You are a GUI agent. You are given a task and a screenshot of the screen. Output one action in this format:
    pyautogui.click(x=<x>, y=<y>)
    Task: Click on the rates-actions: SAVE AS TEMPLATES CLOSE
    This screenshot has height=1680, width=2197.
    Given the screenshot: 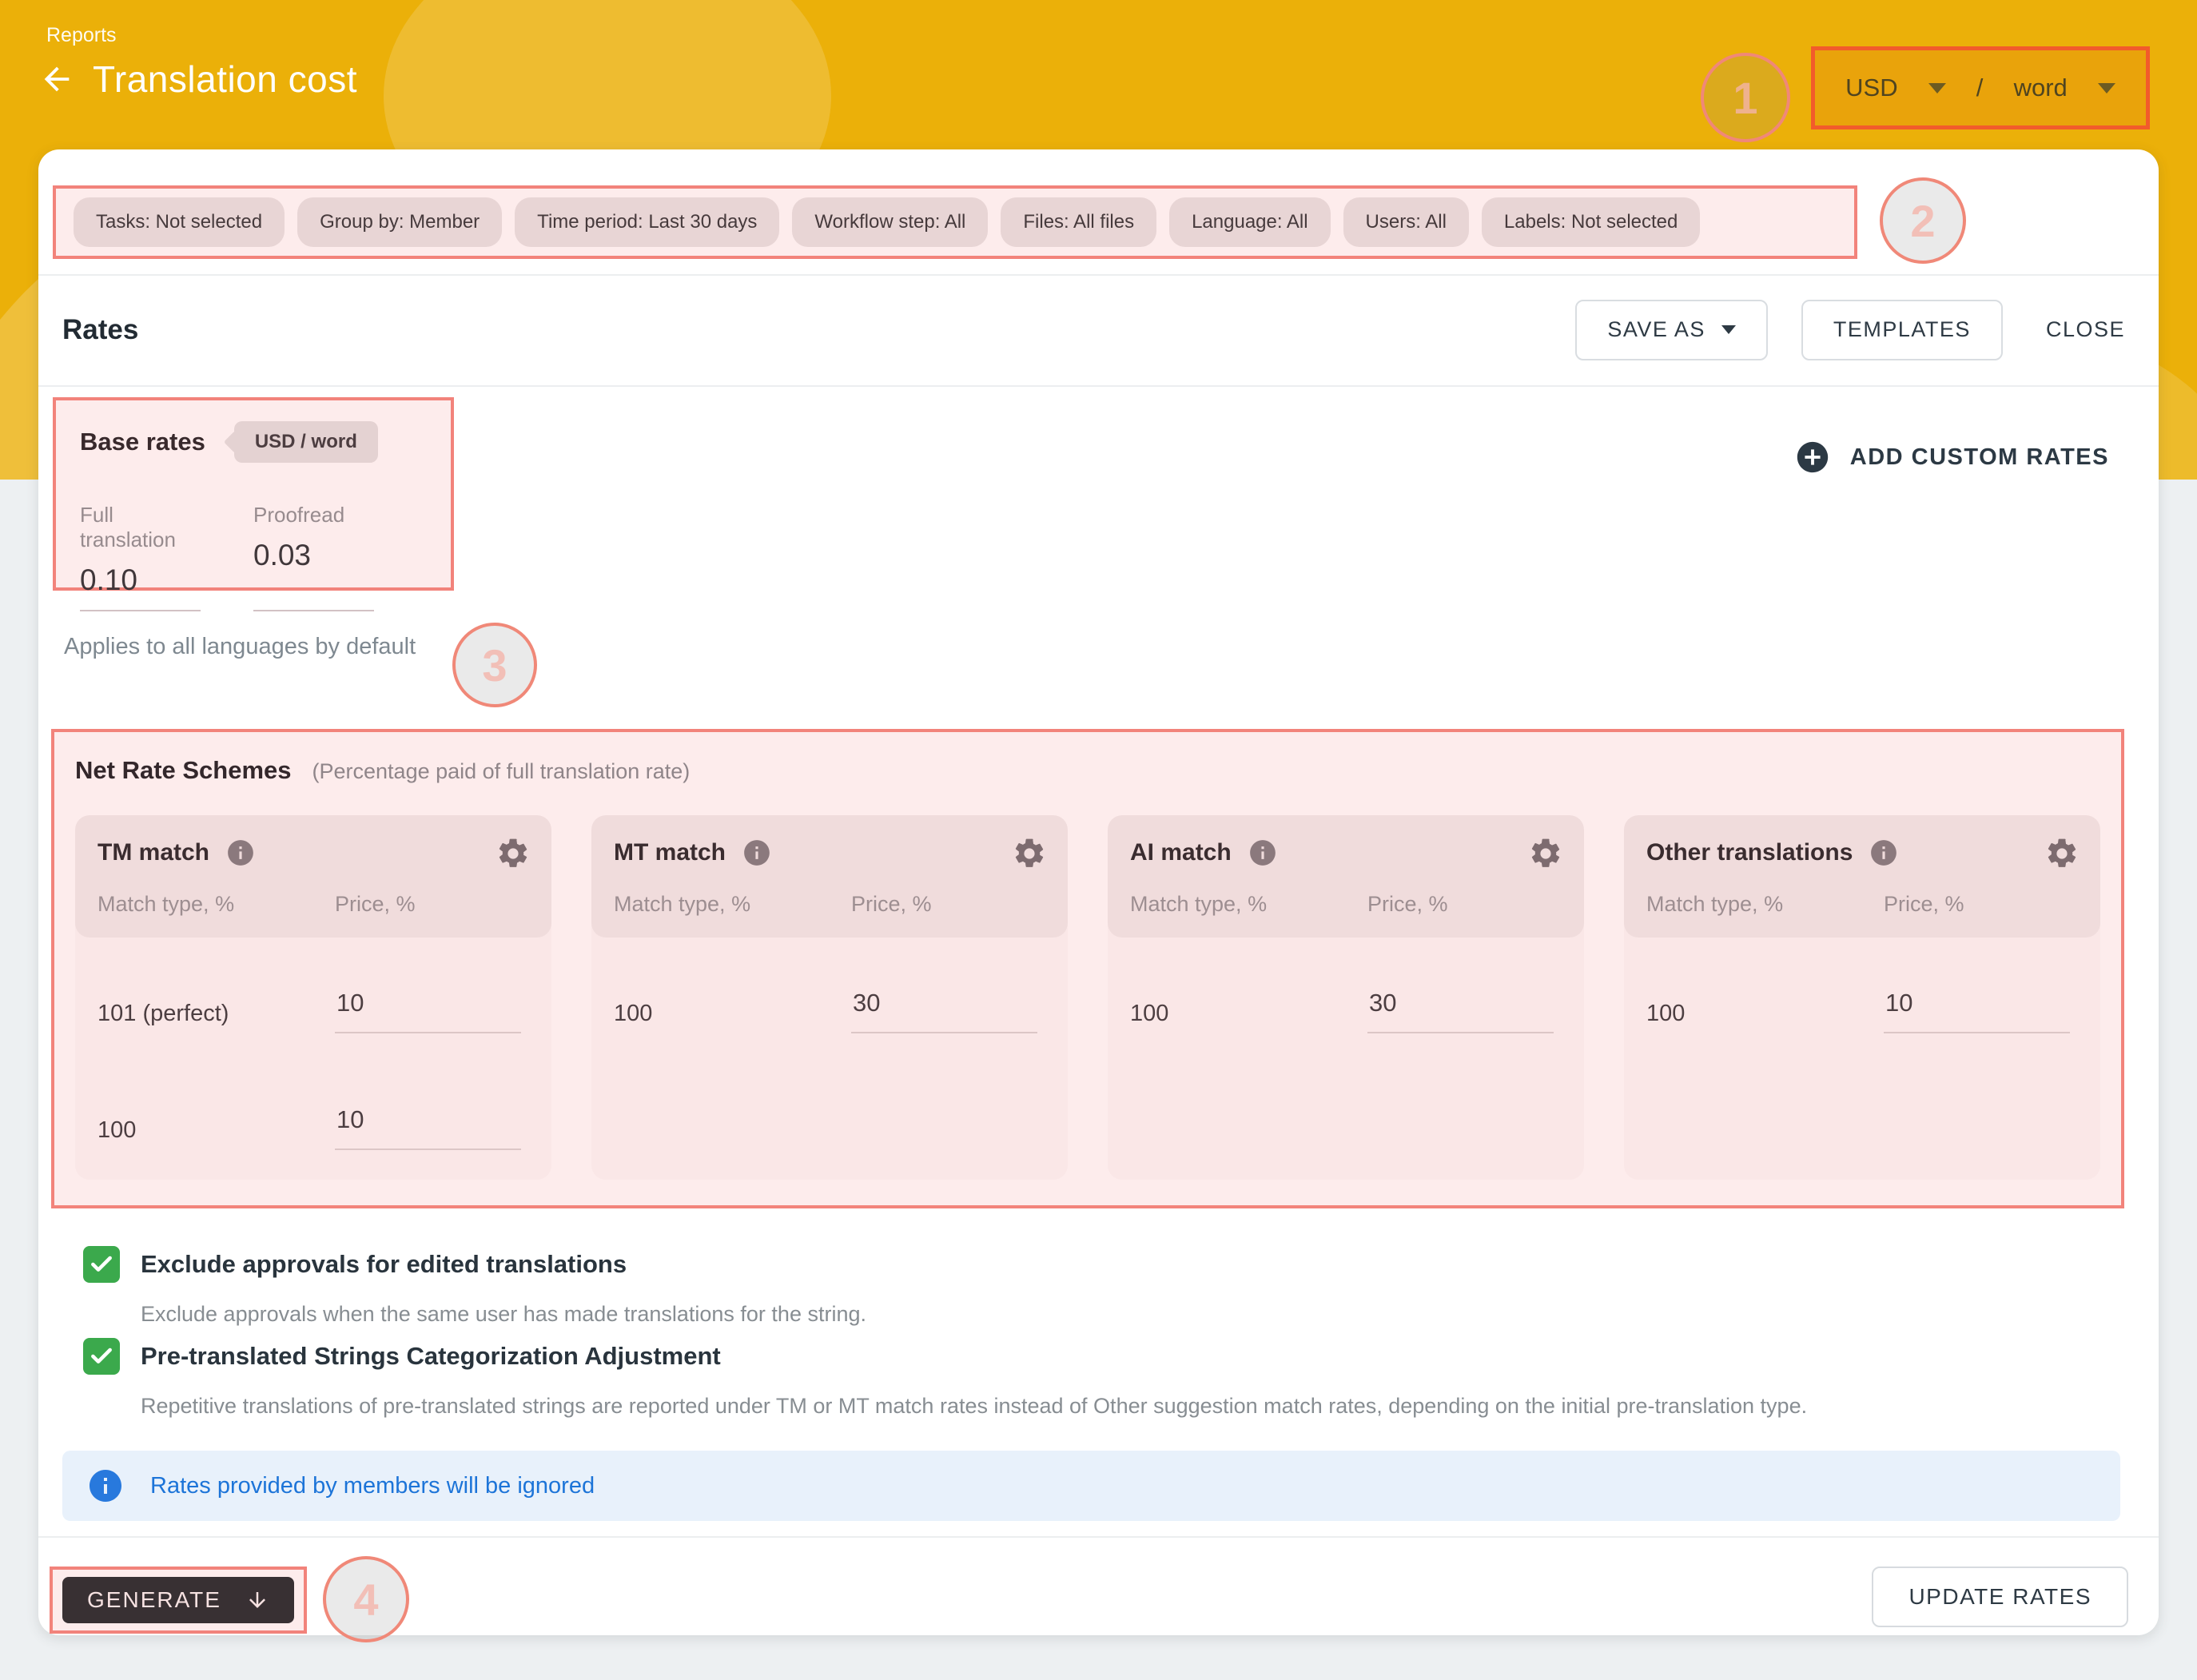 What is the action you would take?
    pyautogui.click(x=1855, y=329)
    